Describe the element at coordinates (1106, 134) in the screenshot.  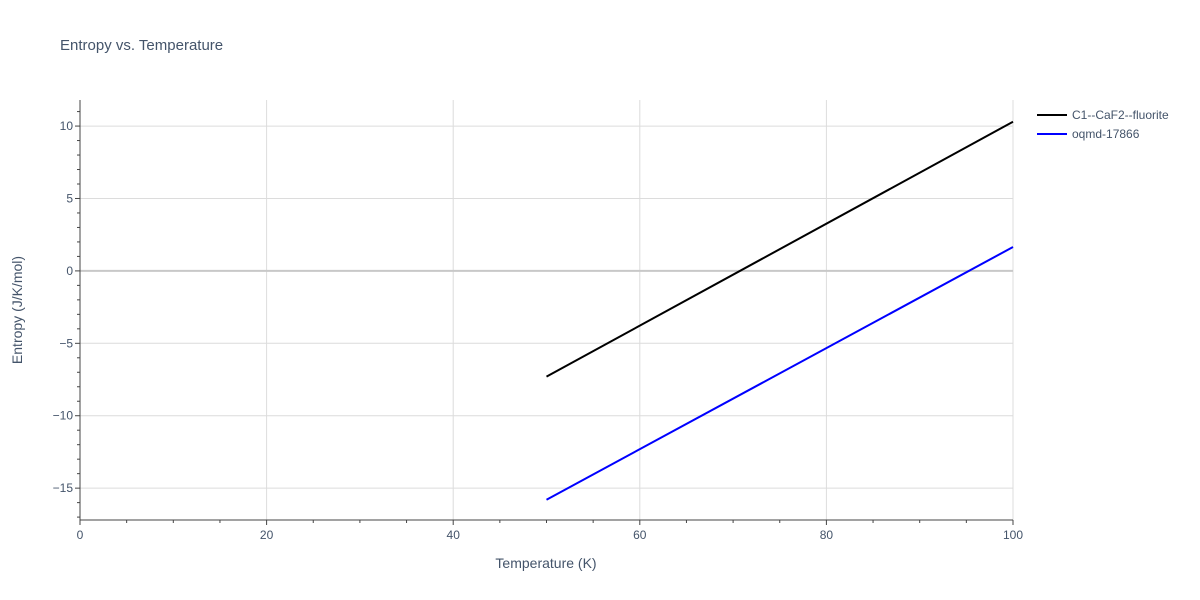
I see `legend-label-2: oqmd-17866` at that location.